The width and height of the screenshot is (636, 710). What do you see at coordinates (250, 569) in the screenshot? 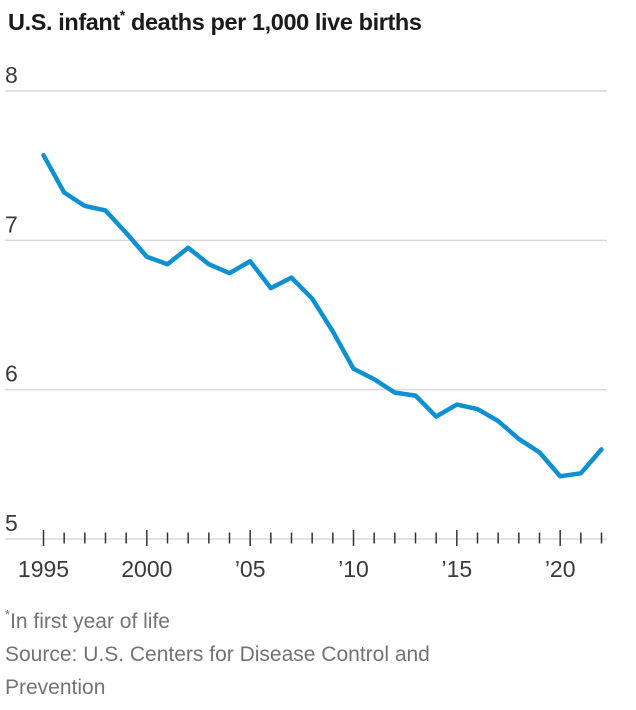
I see `x-axis-label: ’05` at bounding box center [250, 569].